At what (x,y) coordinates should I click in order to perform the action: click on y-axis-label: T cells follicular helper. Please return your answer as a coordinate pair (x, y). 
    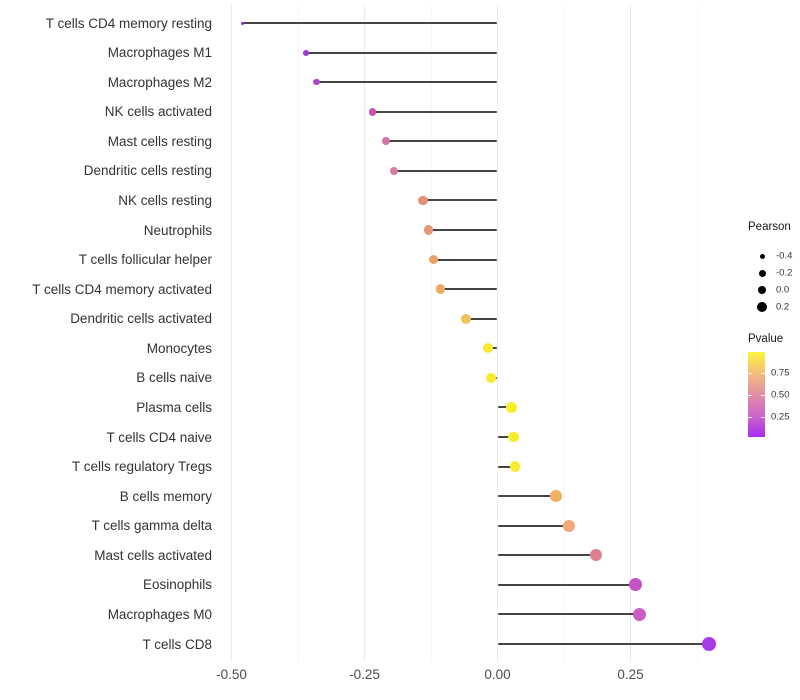
    Looking at the image, I should click on (145, 260).